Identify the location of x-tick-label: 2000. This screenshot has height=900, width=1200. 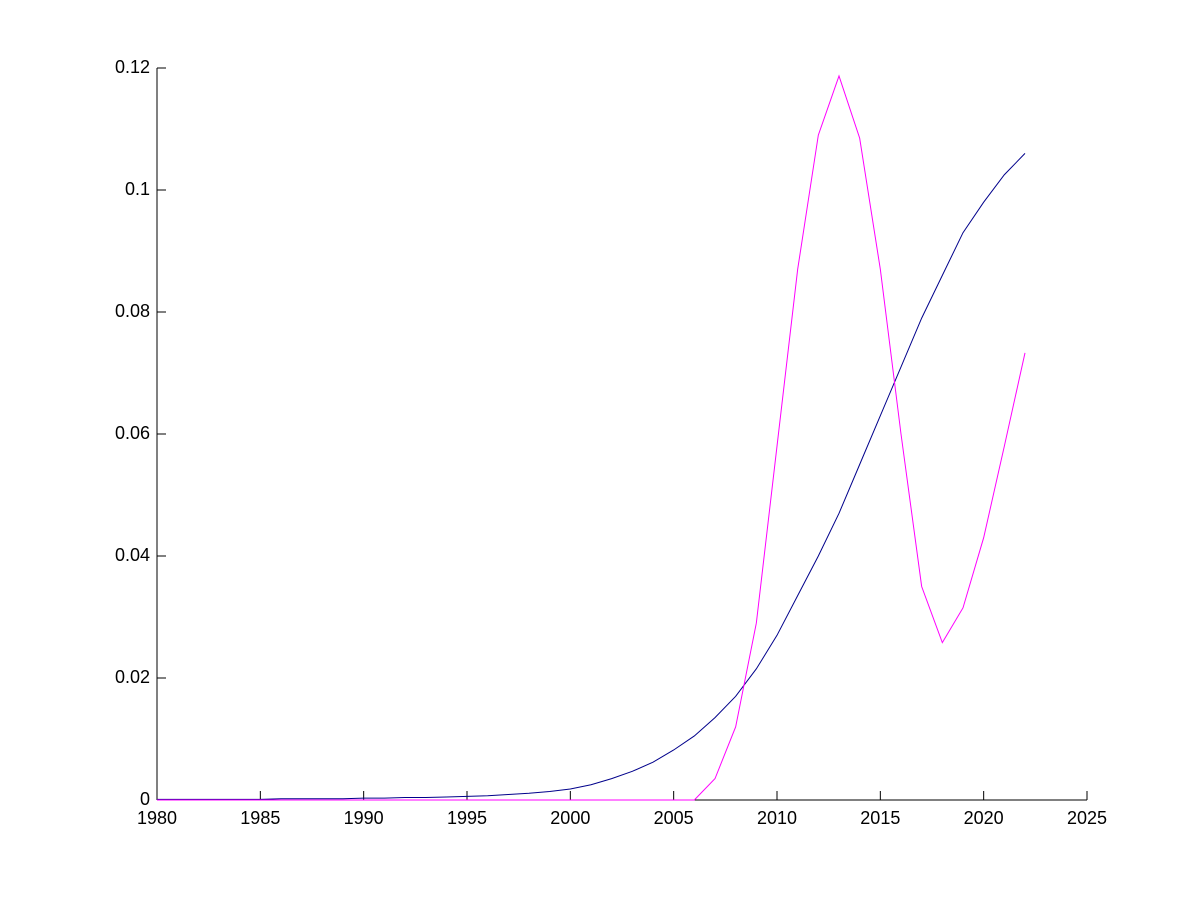
(570, 818).